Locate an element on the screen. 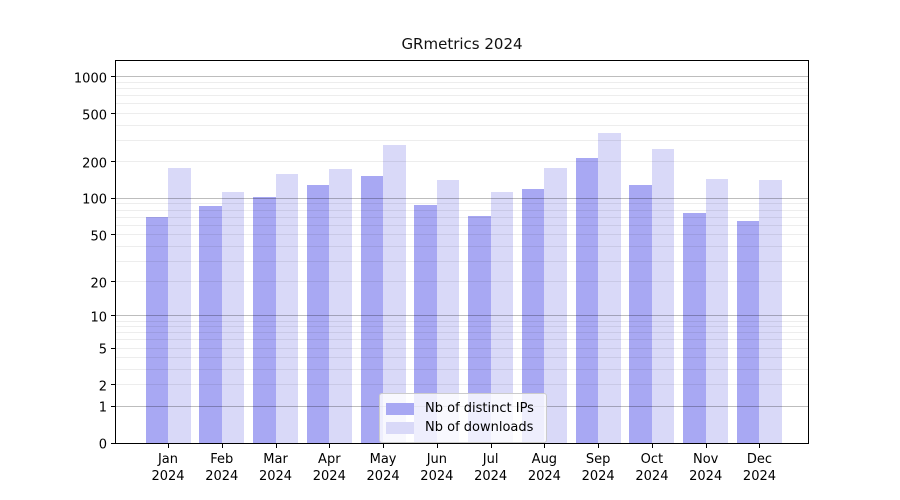 This screenshot has height=500, width=900. y-tick-label: 0 is located at coordinates (102, 445).